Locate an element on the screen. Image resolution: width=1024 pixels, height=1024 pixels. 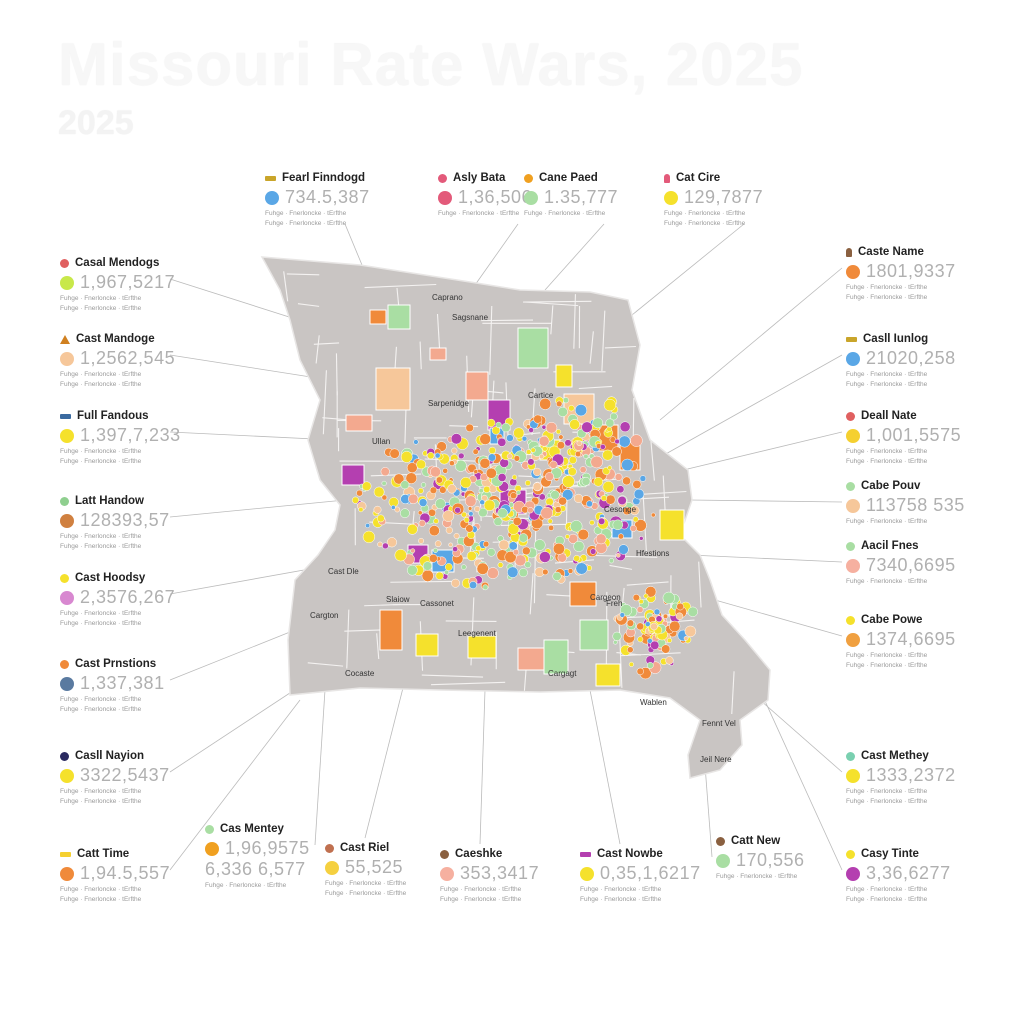
callout-label: Casy Tinte is located at coordinates (890, 854).